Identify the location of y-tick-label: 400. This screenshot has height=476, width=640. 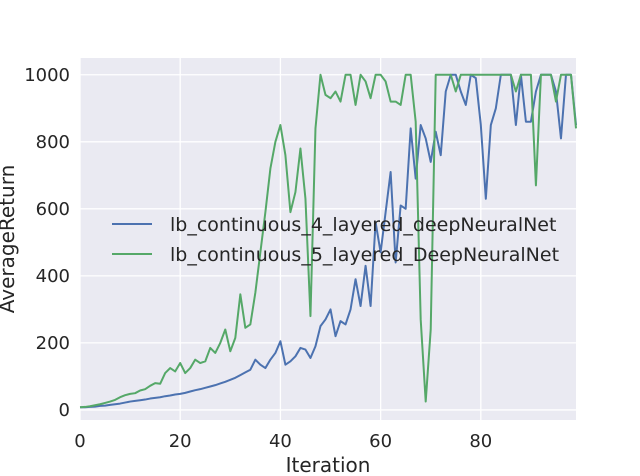
(53, 276).